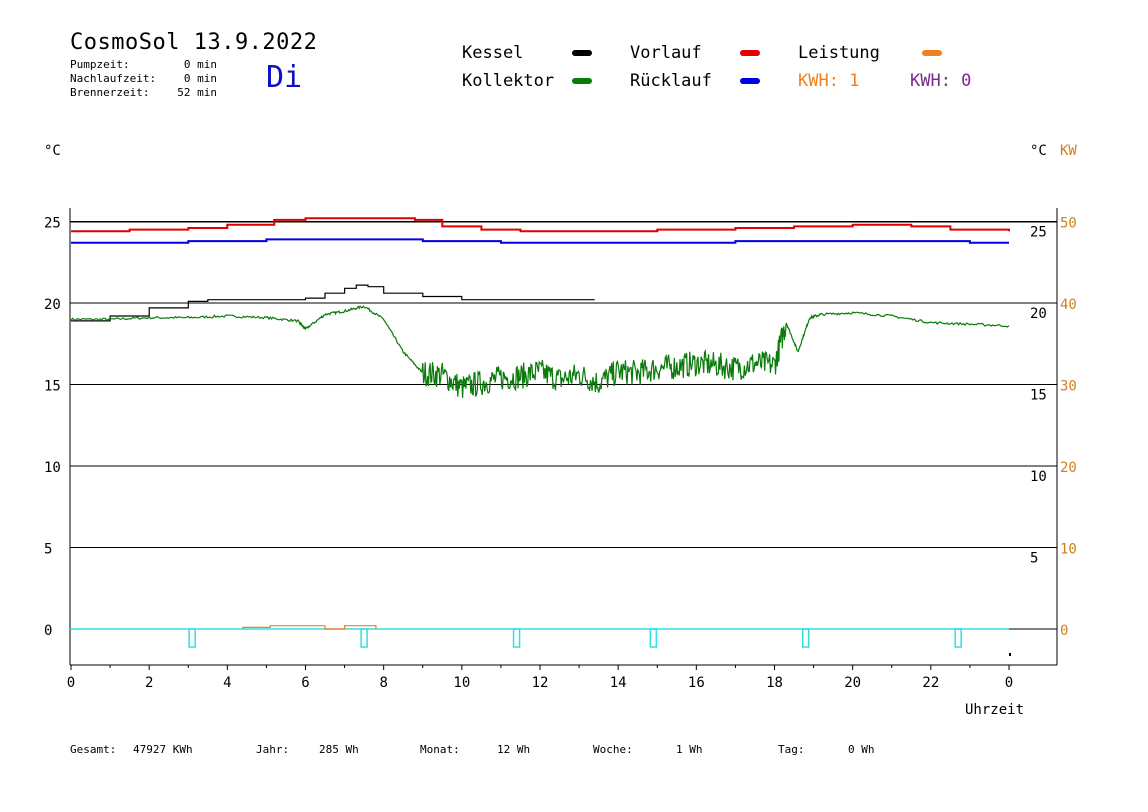  I want to click on y-tick-kw: 10, so click(1068, 550).